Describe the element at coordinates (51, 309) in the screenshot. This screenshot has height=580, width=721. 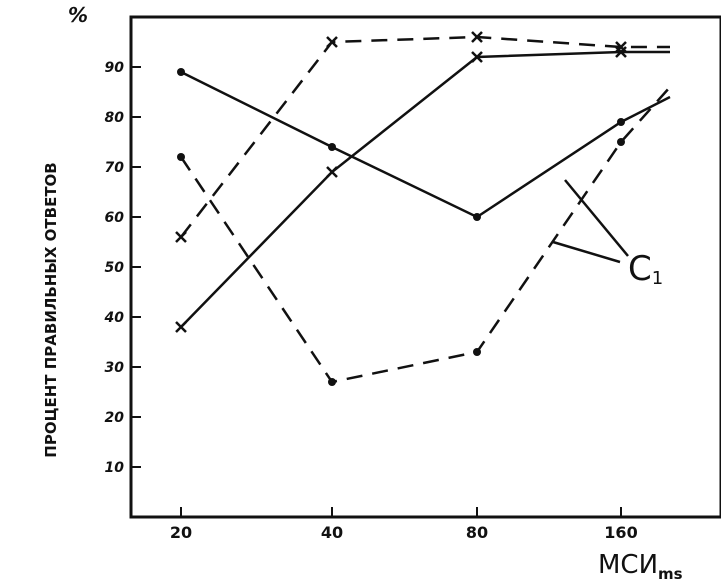
I see `y-axis-label: ПРОЦЕНТ ПРАВИЛЬНЫХ ОТВЕТОВ` at that location.